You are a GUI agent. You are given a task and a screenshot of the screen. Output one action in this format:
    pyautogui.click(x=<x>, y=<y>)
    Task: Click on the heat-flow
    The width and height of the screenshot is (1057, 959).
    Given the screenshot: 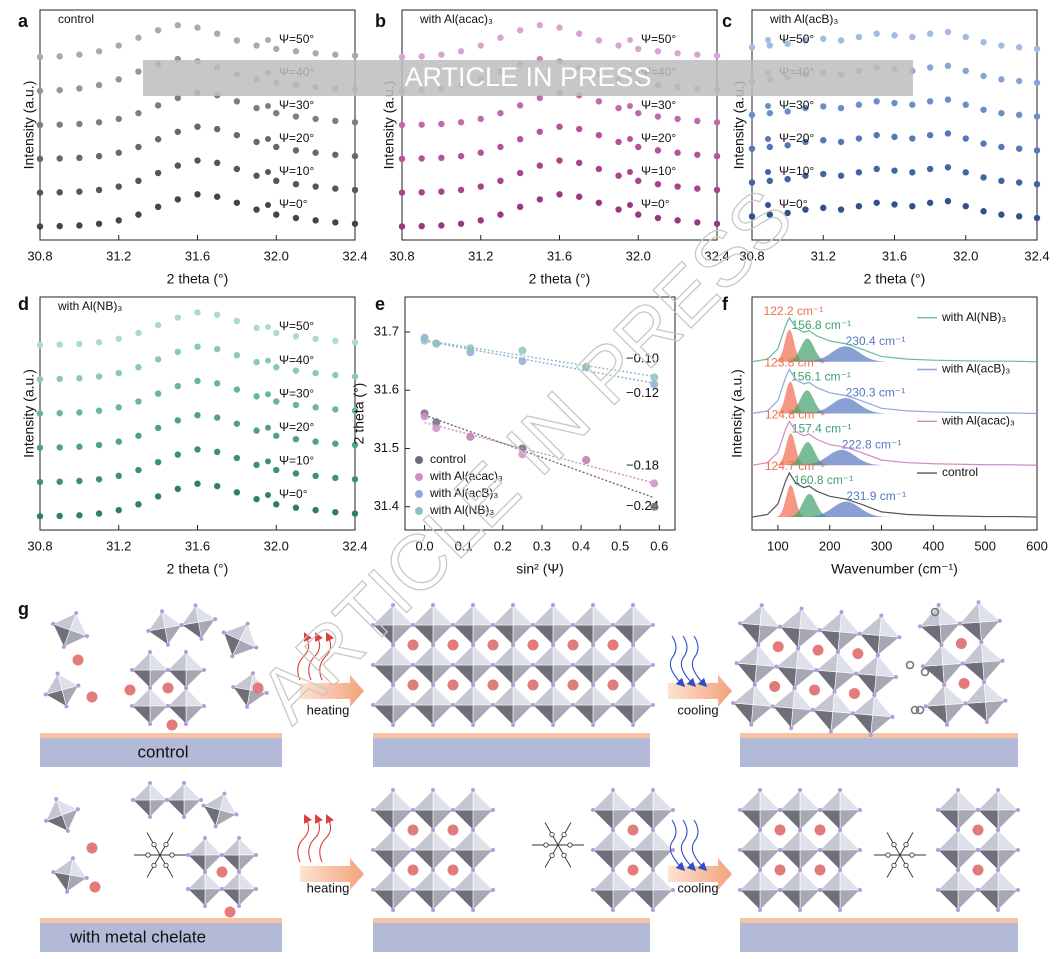 What is the action you would take?
    pyautogui.click(x=326, y=838)
    